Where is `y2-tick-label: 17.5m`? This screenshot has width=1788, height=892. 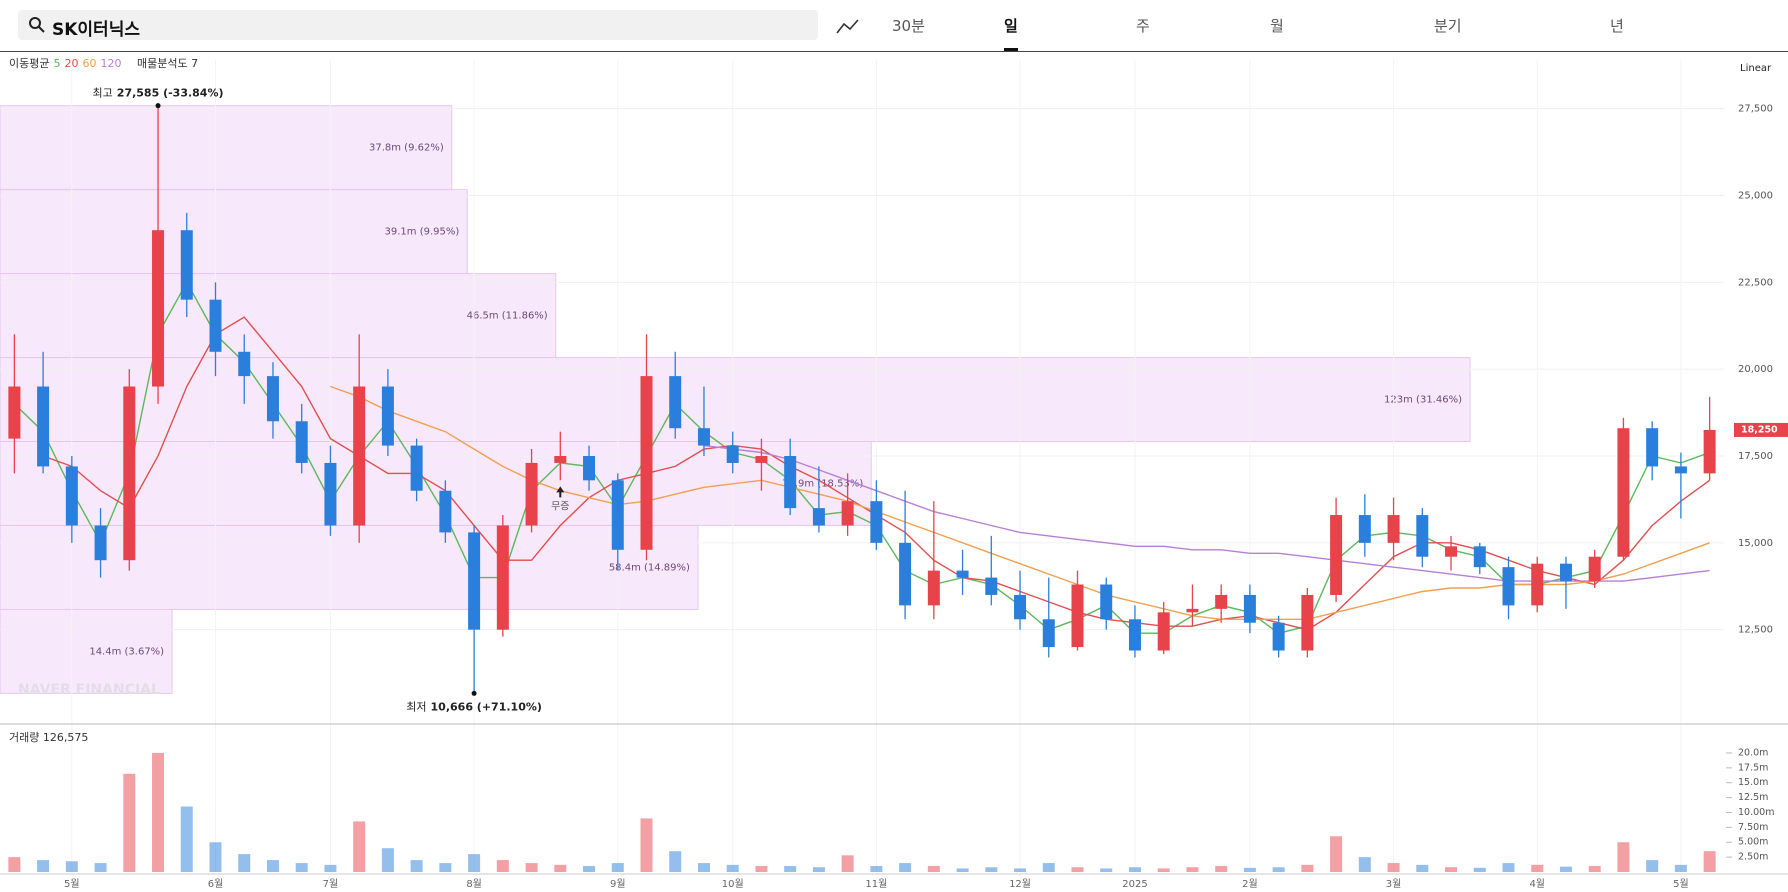
y2-tick-label: 17.5m is located at coordinates (1753, 767).